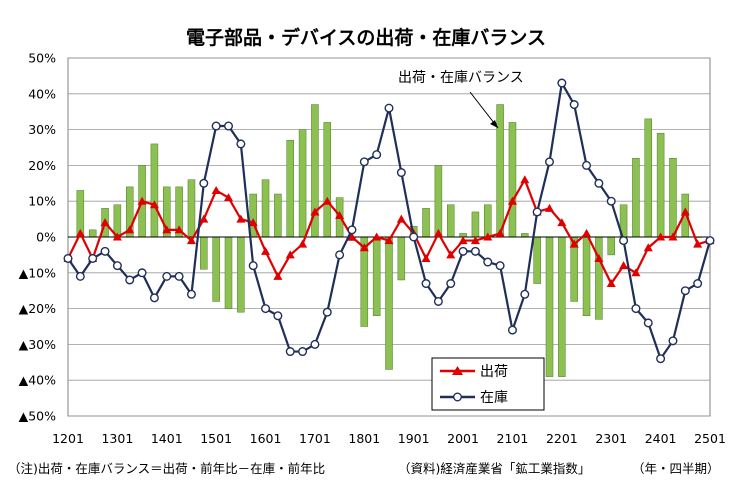  I want to click on y-tick-label: 20%, so click(42, 165).